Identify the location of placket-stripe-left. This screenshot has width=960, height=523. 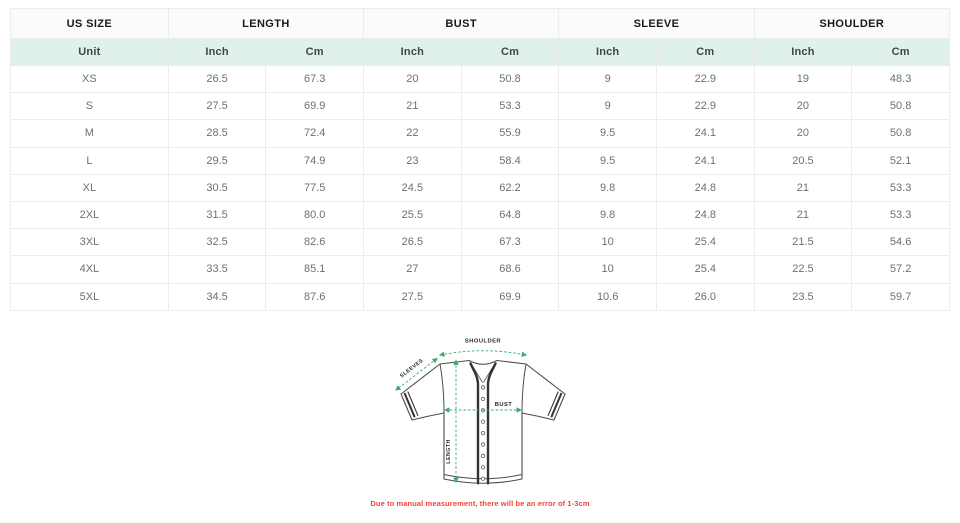
(474, 423).